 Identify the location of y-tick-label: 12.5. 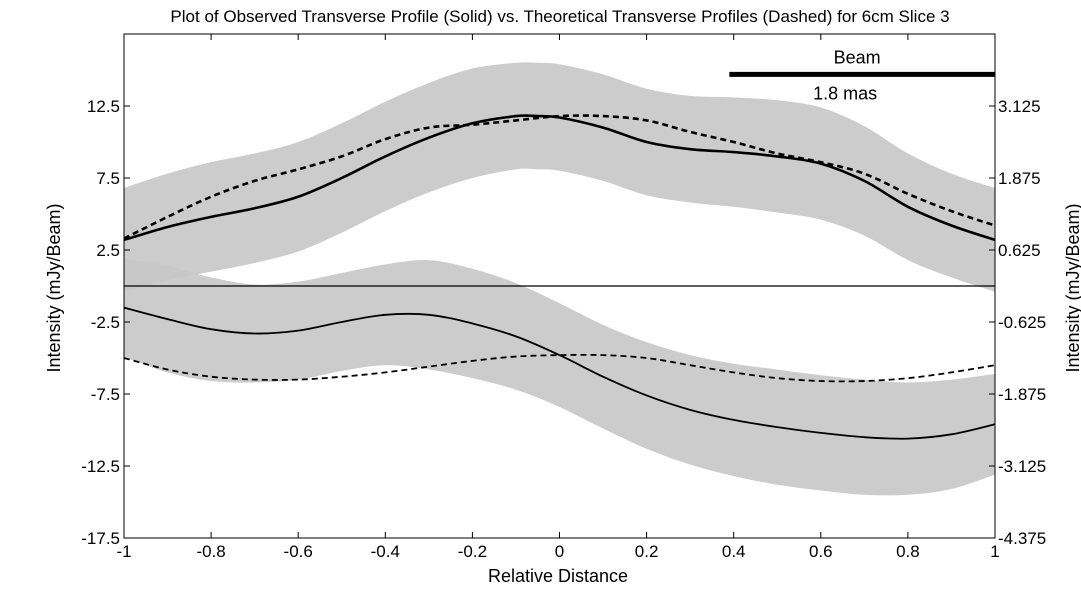
(103, 106).